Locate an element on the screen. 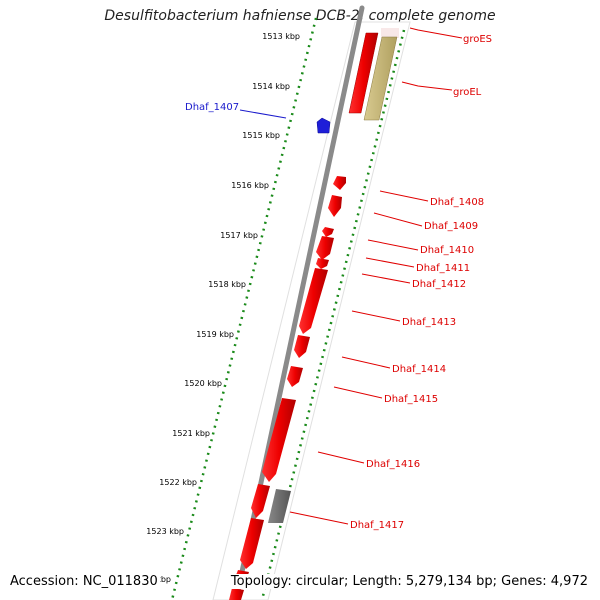 The width and height of the screenshot is (600, 600). kbp-label: 1520 kbp is located at coordinates (203, 383).